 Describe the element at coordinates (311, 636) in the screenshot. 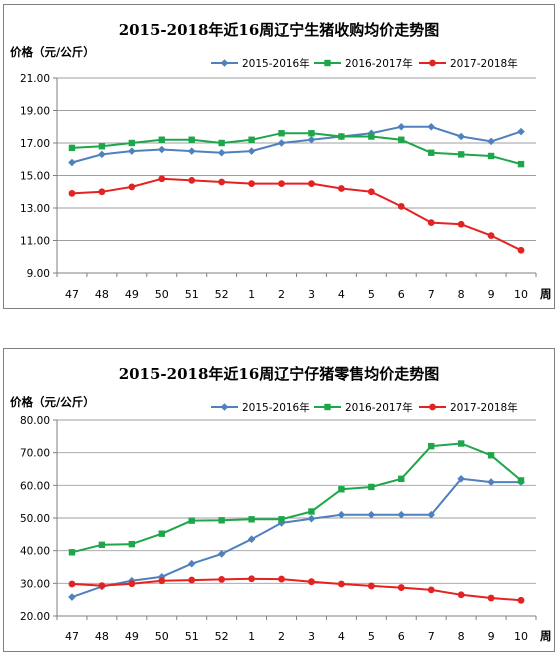

I see `x-tick-label: 3` at that location.